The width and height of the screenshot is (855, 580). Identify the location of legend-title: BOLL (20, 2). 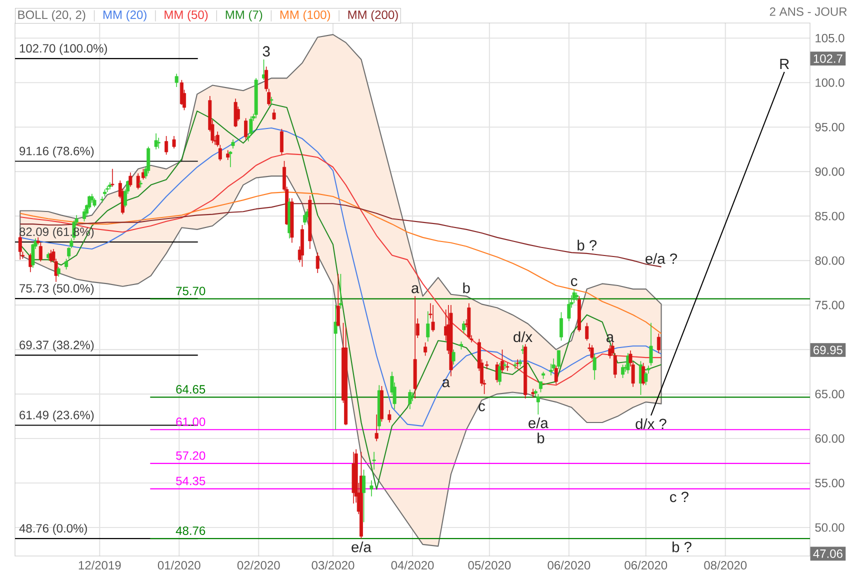
(52, 16).